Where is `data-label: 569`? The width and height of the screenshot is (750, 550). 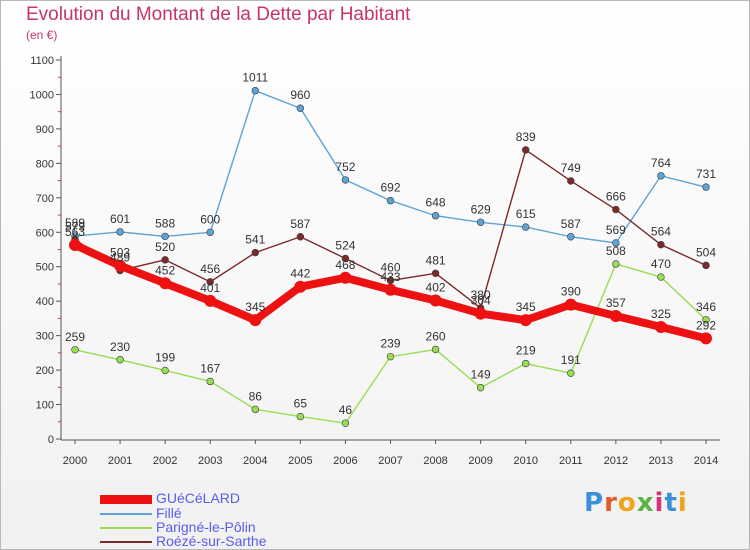
data-label: 569 is located at coordinates (616, 230).